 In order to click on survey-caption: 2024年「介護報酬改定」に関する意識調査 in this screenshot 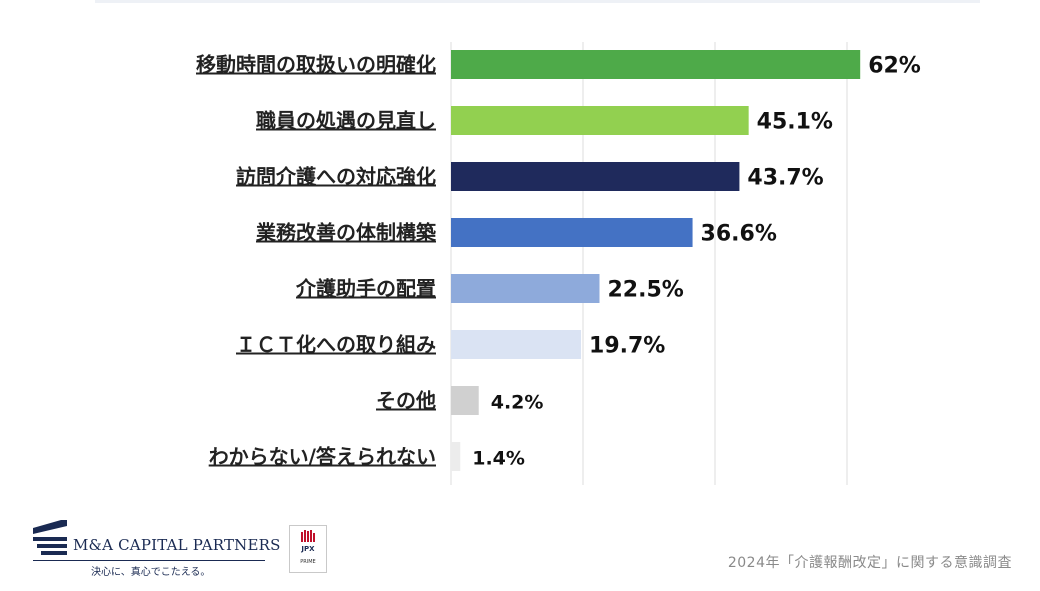, I will do `click(869, 563)`.